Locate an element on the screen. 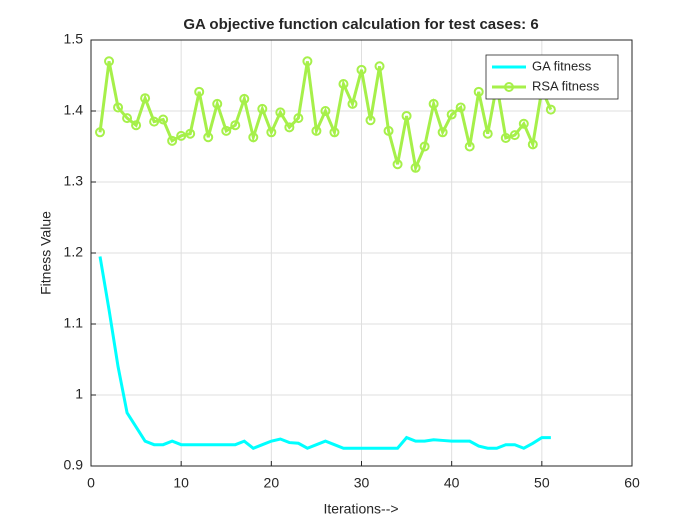  x-axis-label: Iterations--> is located at coordinates (360, 509).